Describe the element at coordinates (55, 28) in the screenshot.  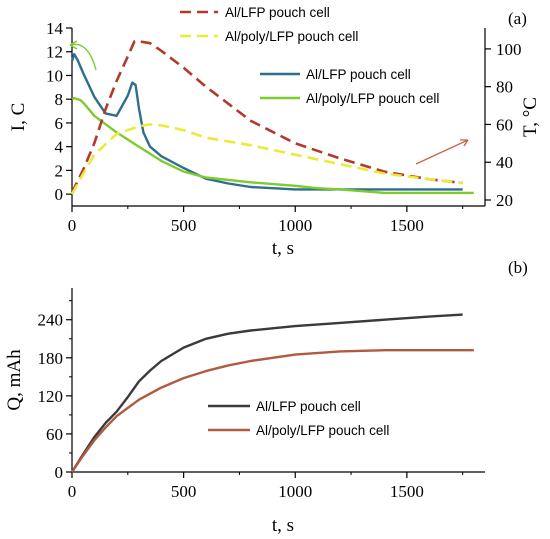
I see `y-tick-label: 14` at that location.